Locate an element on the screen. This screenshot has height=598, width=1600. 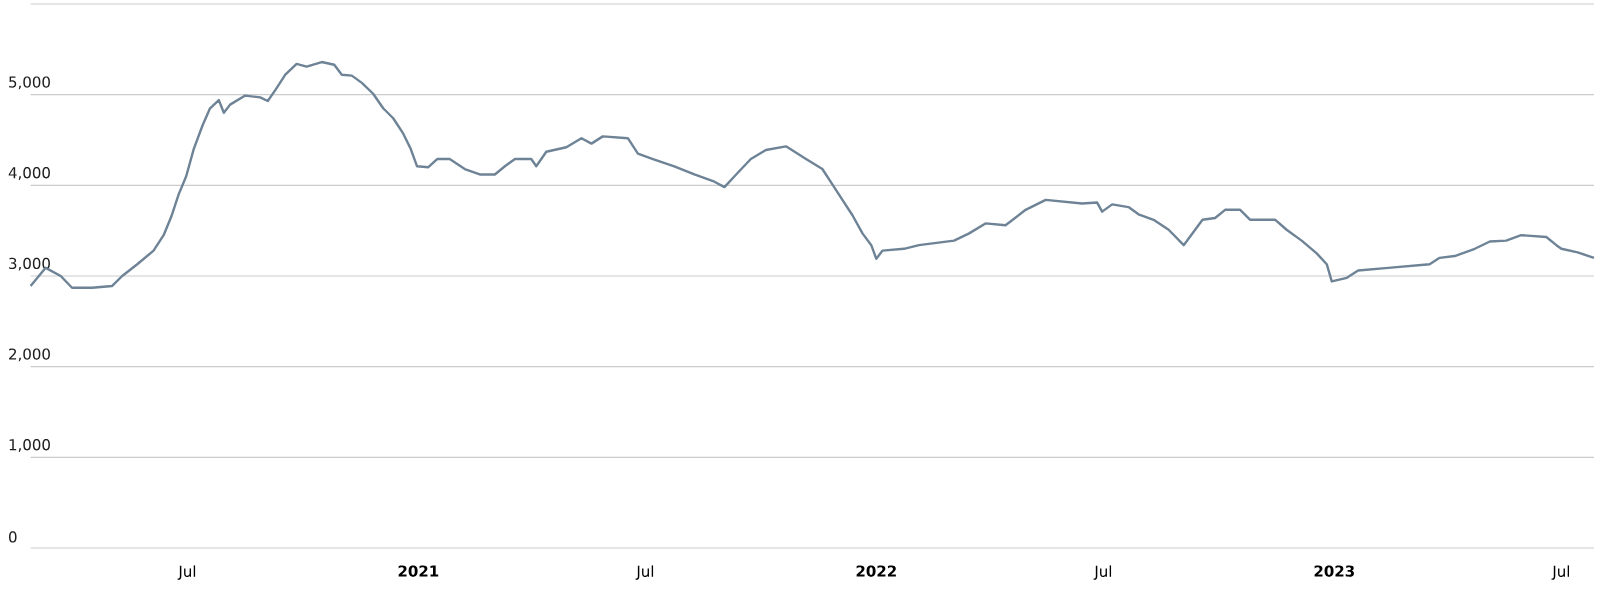
y-tick-label: 4,000 is located at coordinates (29, 173).